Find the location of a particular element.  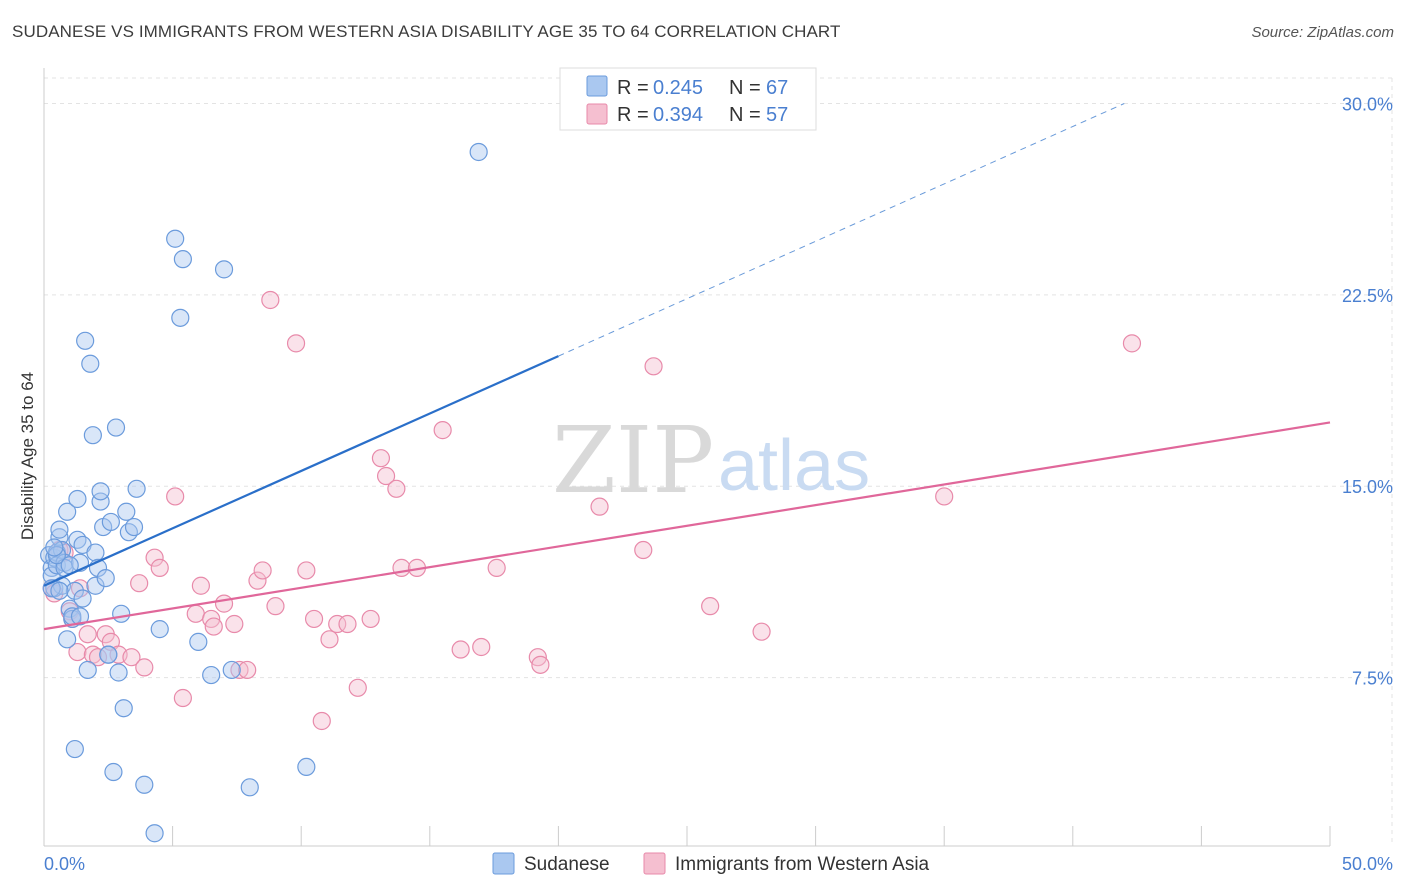

bottom-legend-swatch-sudanese is located at coordinates (503, 863).